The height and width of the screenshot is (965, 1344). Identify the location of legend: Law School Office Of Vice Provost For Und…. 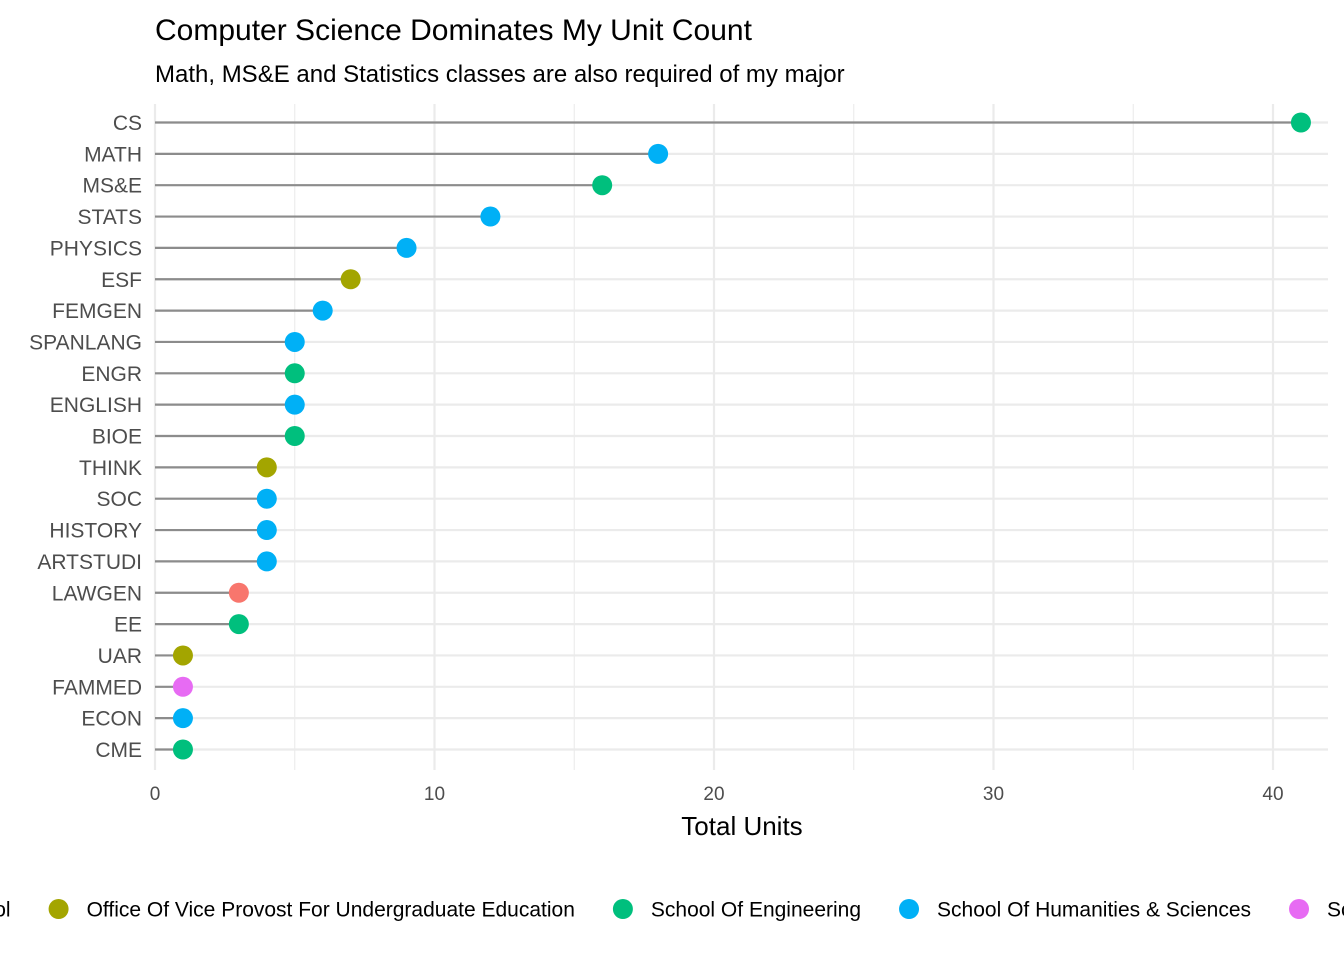
(672, 910).